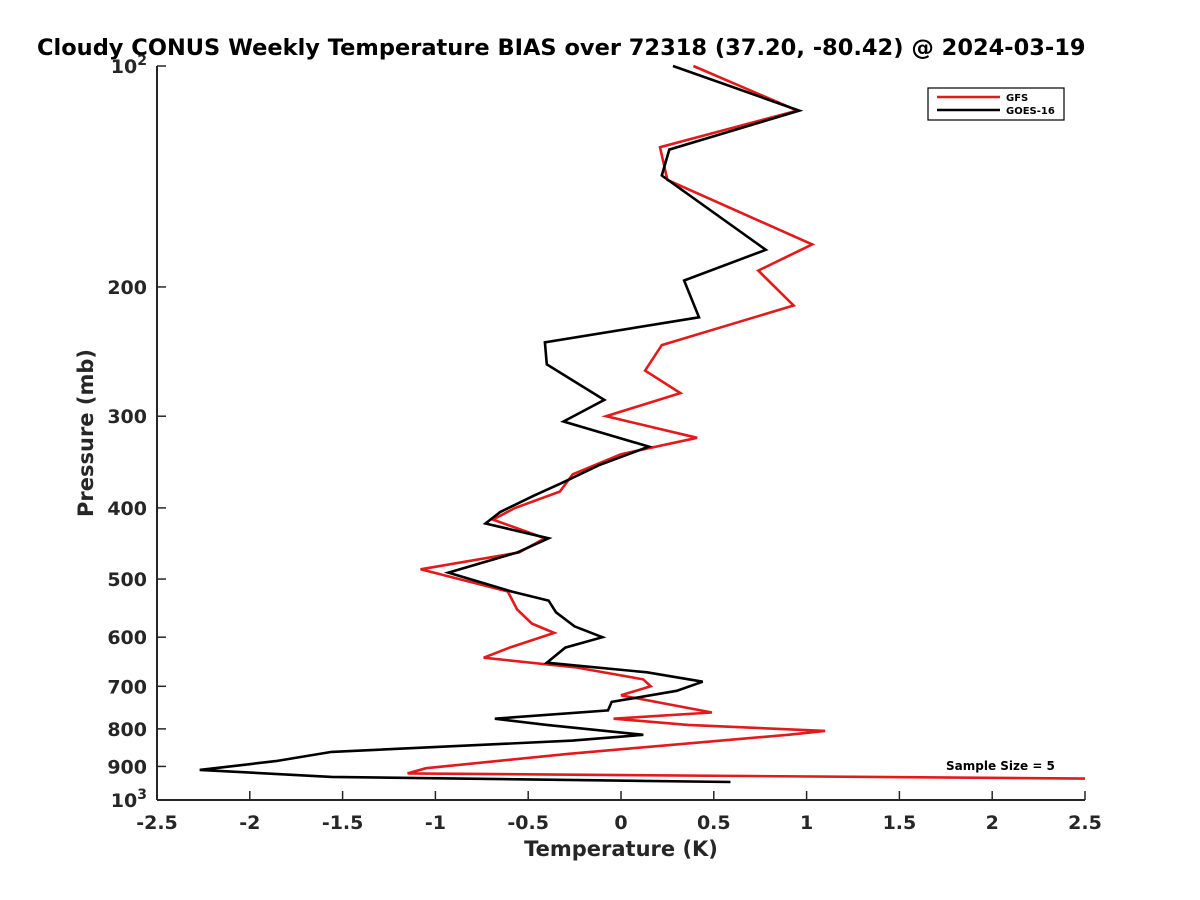  I want to click on y-axis-label: Pressure (mb), so click(86, 433).